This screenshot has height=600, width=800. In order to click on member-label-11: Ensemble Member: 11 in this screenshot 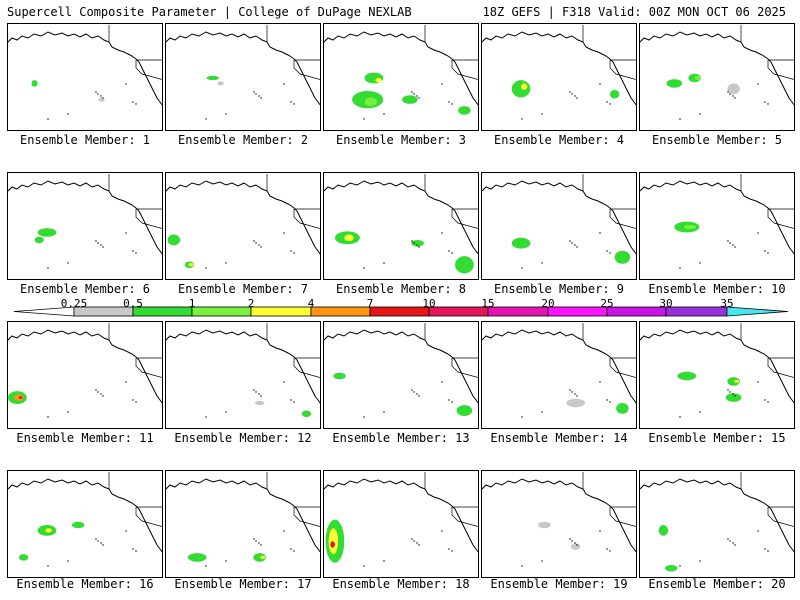, I will do `click(85, 438)`.